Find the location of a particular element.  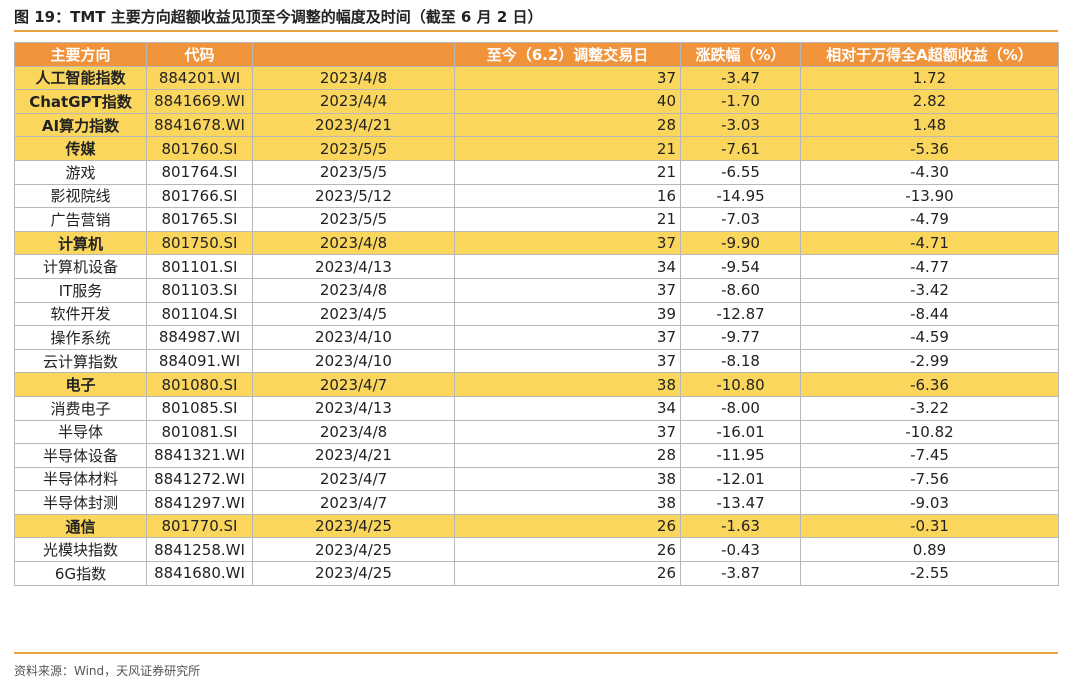

cell-code: 884987.WI is located at coordinates (200, 338).